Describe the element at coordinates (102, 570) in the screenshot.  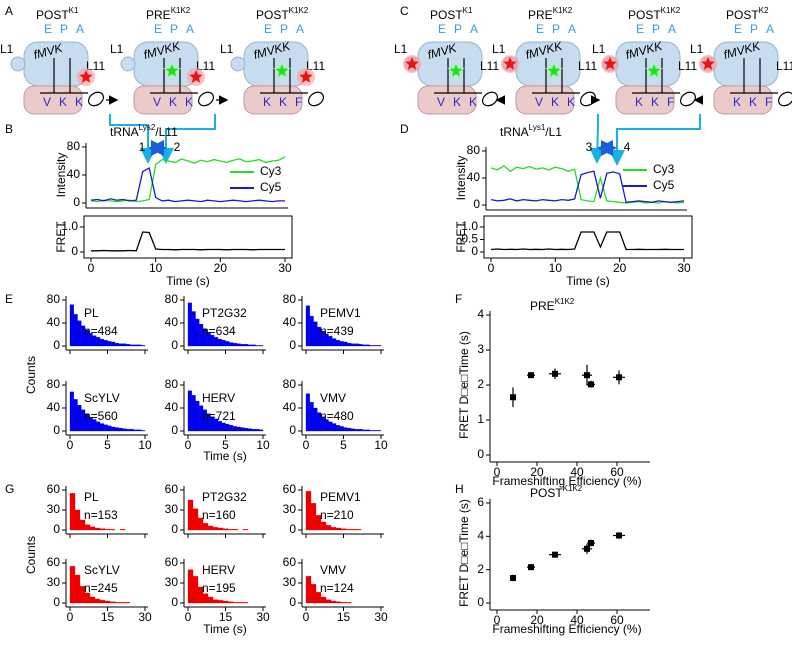
I see `sample-name: ScYLV` at that location.